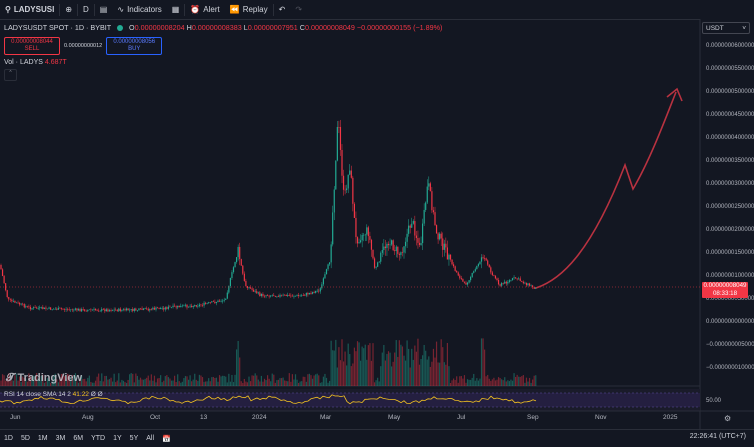  What do you see at coordinates (717, 436) in the screenshot?
I see `clock: 22:26:41 (UTC+7)` at bounding box center [717, 436].